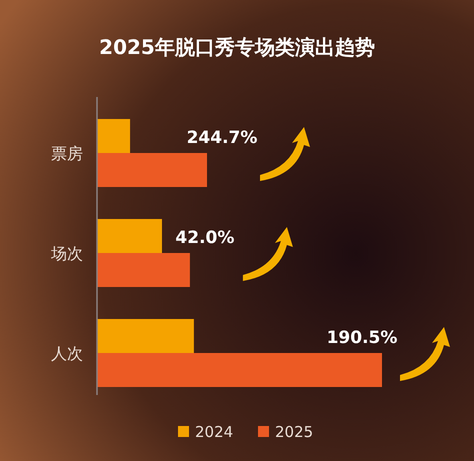 The width and height of the screenshot is (474, 461). What do you see at coordinates (204, 238) in the screenshot?
I see `annotation: 42.0%` at bounding box center [204, 238].